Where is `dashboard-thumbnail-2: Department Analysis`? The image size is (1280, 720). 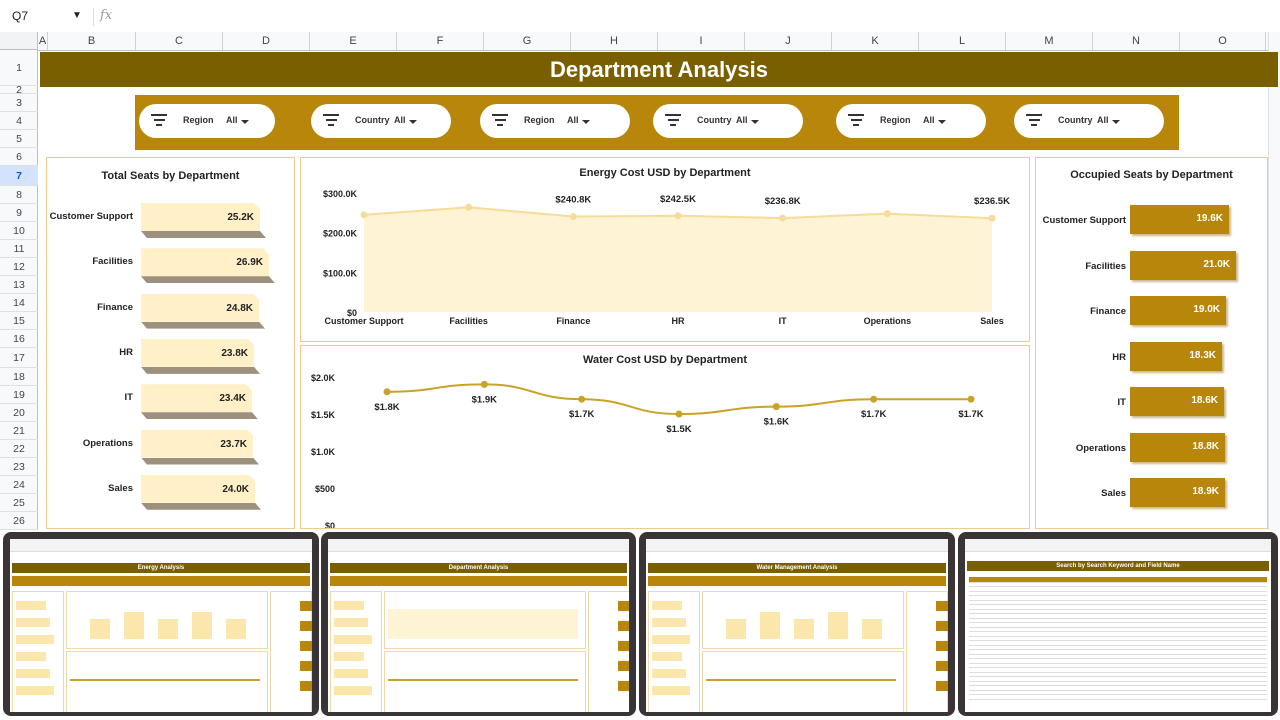
dashboard-thumbnail-2: Department Analysis is located at coordinates (478, 624).